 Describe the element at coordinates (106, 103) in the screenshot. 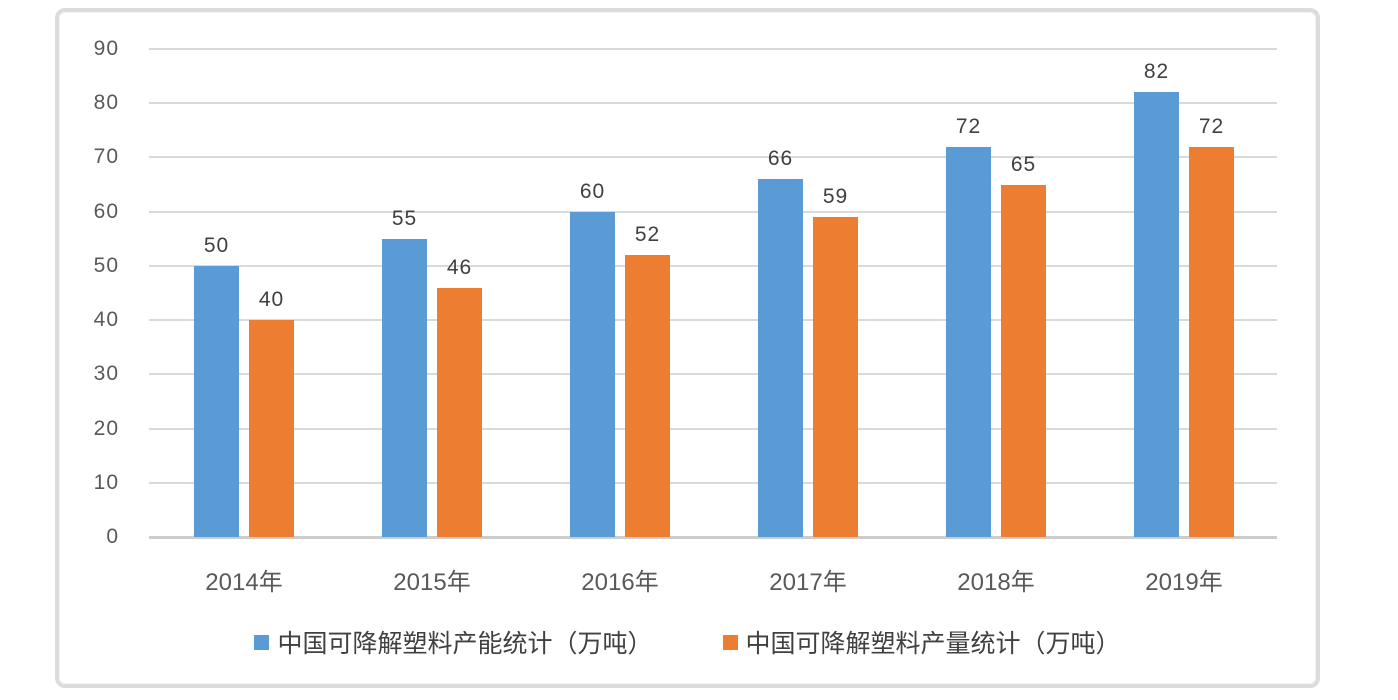

I see `y-tick-label: 80` at that location.